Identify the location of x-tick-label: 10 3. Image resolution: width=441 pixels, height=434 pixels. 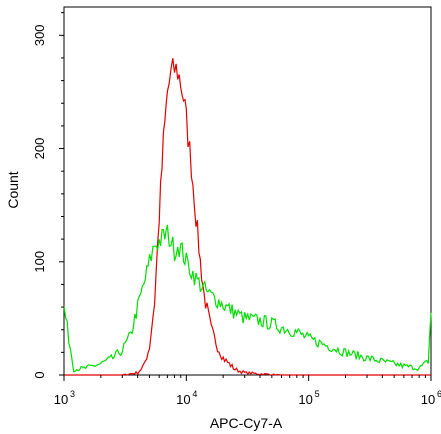
(64, 398).